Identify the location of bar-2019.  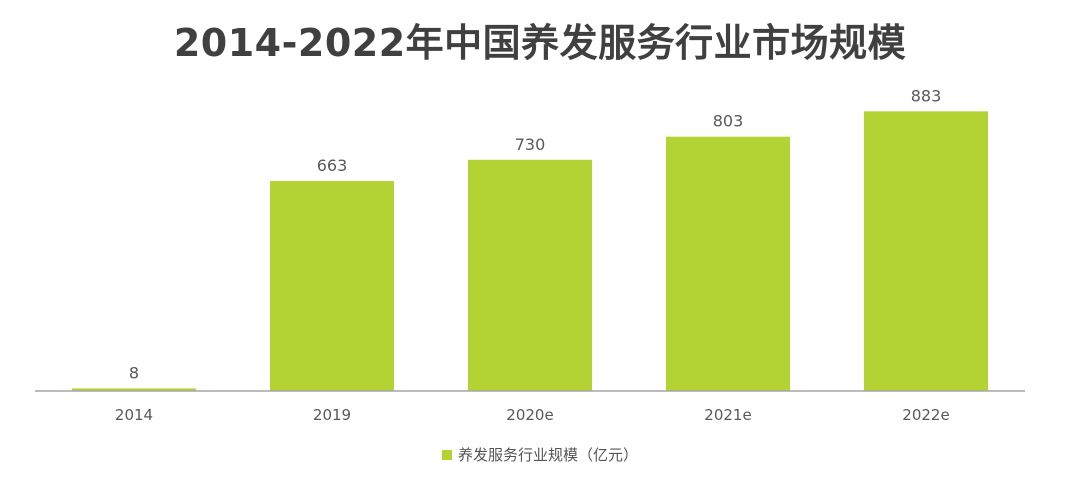
(332, 286).